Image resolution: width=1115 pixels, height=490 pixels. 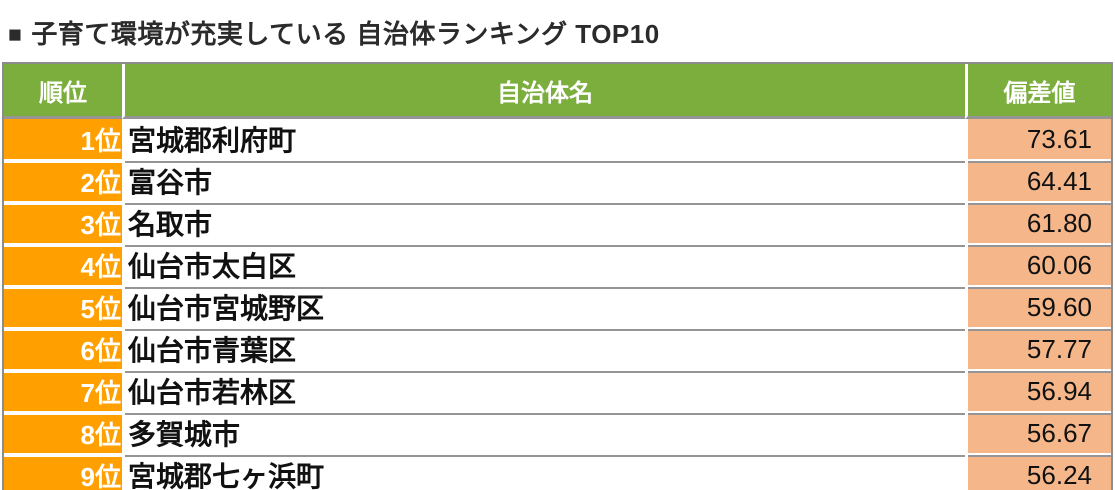 What do you see at coordinates (543, 222) in the screenshot?
I see `municipality-cell: 名取市` at bounding box center [543, 222].